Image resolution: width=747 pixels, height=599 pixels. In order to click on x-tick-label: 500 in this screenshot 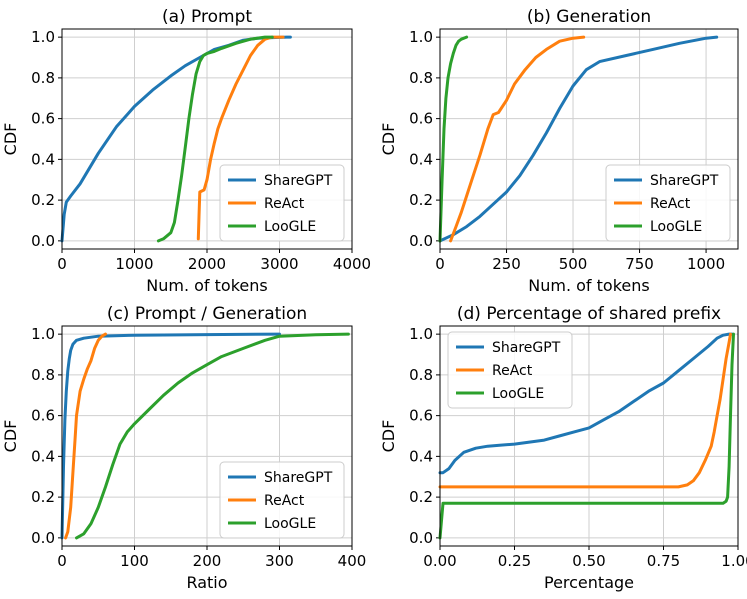, I will do `click(573, 264)`.